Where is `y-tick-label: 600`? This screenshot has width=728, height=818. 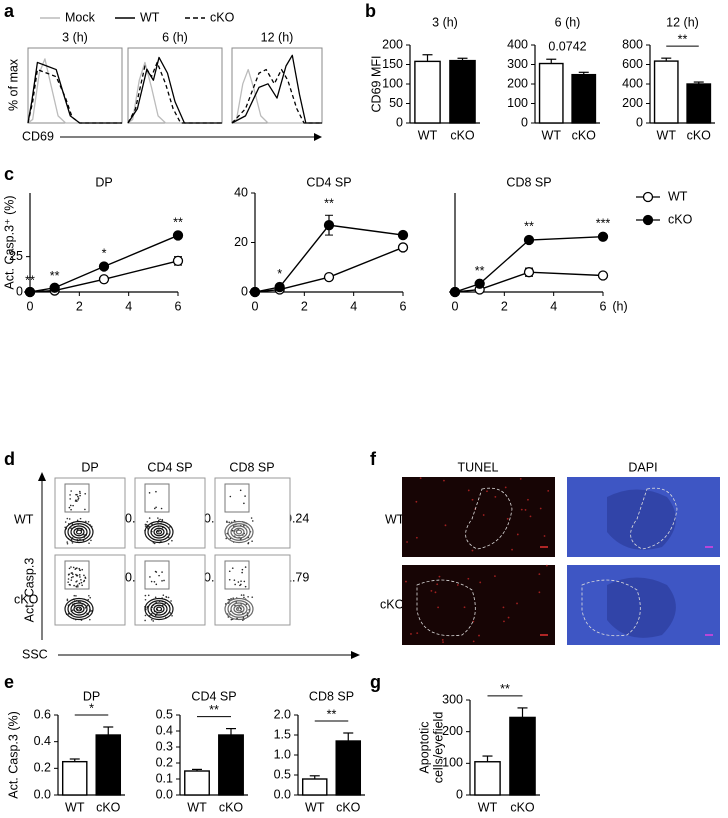 y-tick-label: 600 is located at coordinates (632, 64).